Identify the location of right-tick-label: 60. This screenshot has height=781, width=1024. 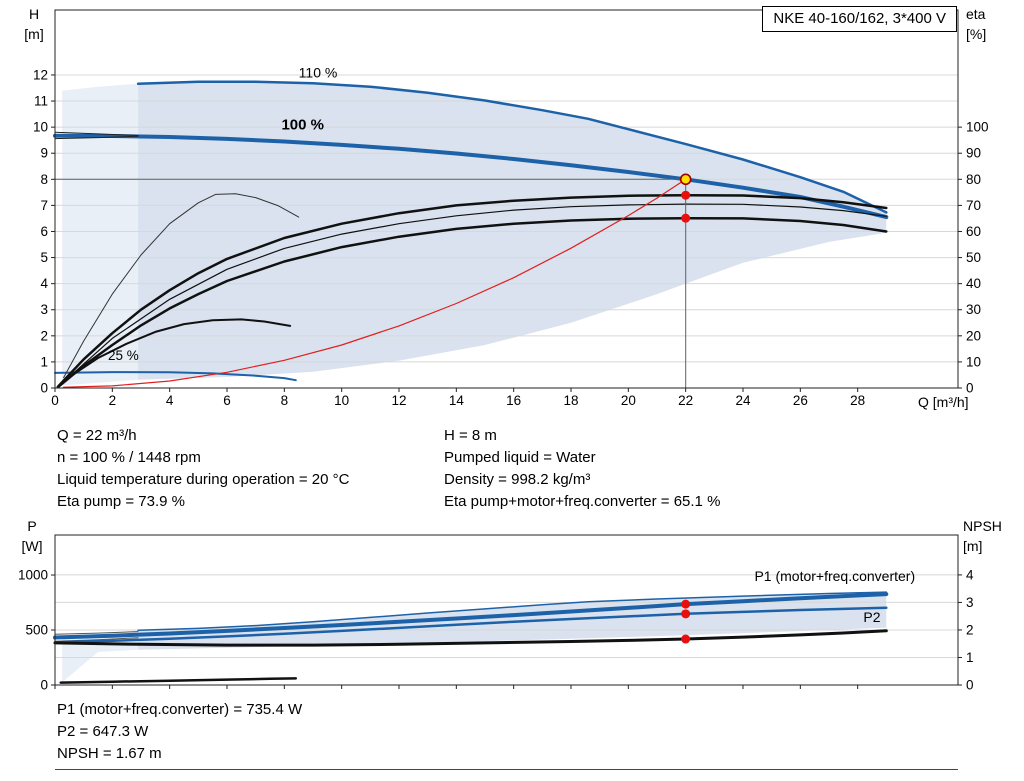
(973, 231).